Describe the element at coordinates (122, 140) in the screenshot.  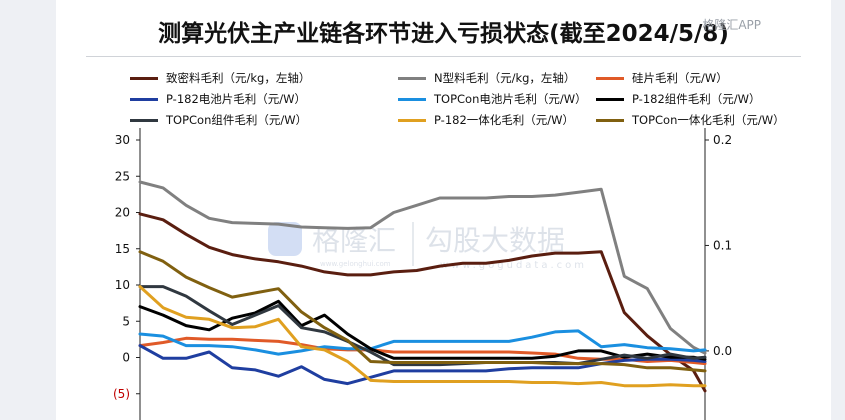
I see `y-left-tick-label: 30` at that location.